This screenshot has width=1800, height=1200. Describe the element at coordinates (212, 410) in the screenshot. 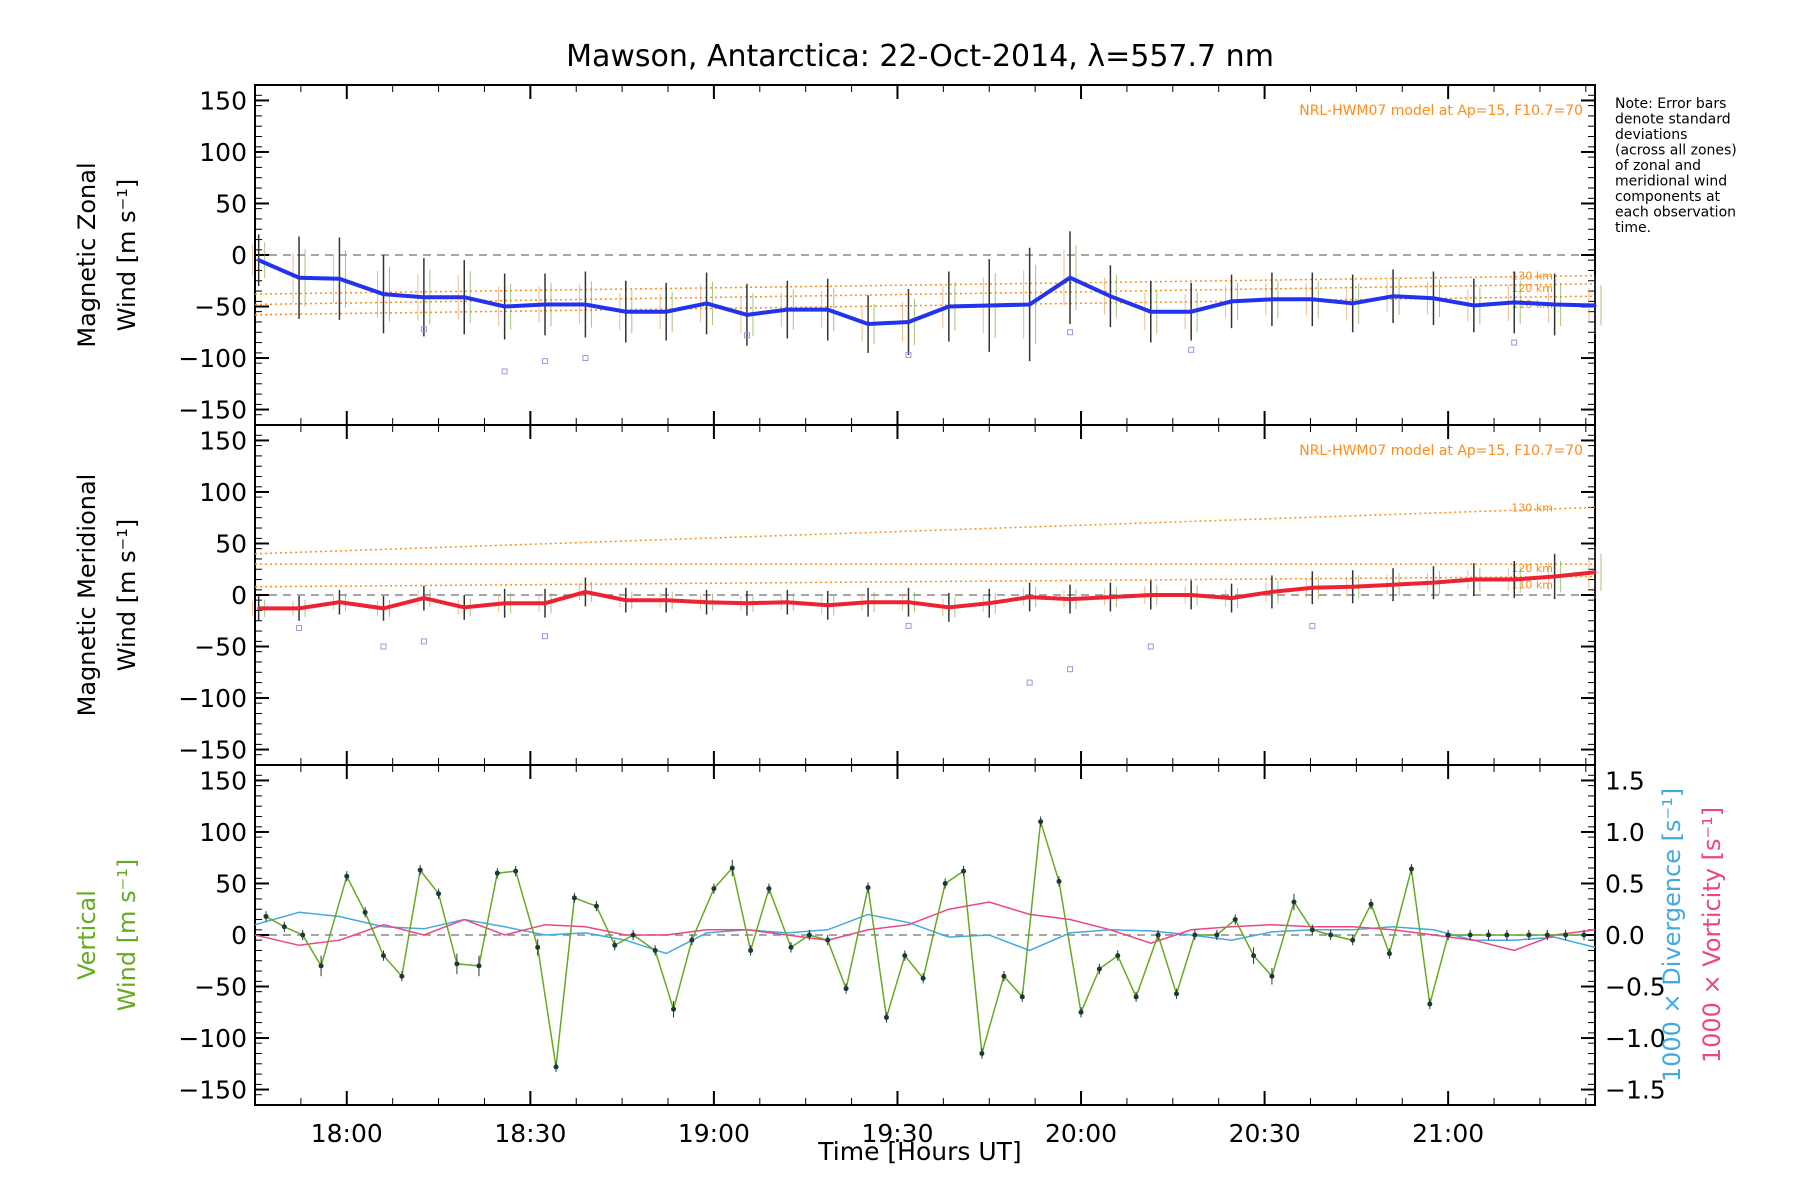

I see `y-tick-label: −150` at that location.